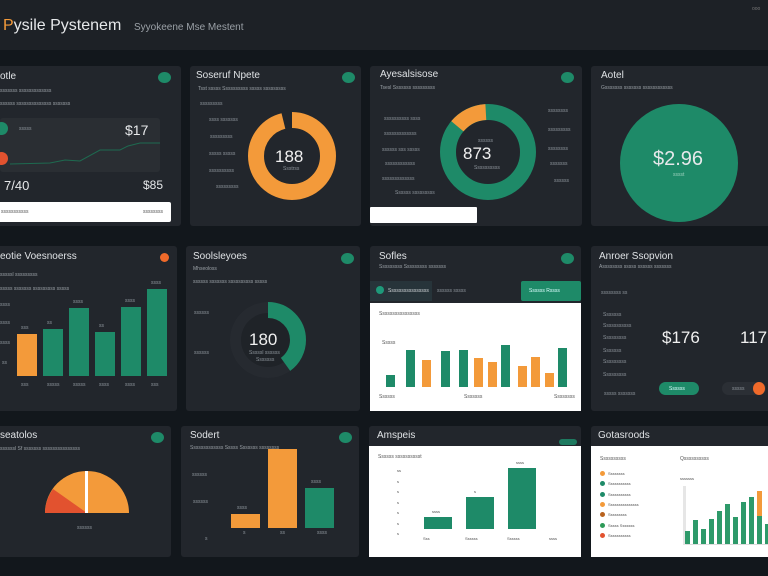 This screenshot has width=768, height=576. I want to click on list-label: ssssssssss ssss, so click(402, 119).